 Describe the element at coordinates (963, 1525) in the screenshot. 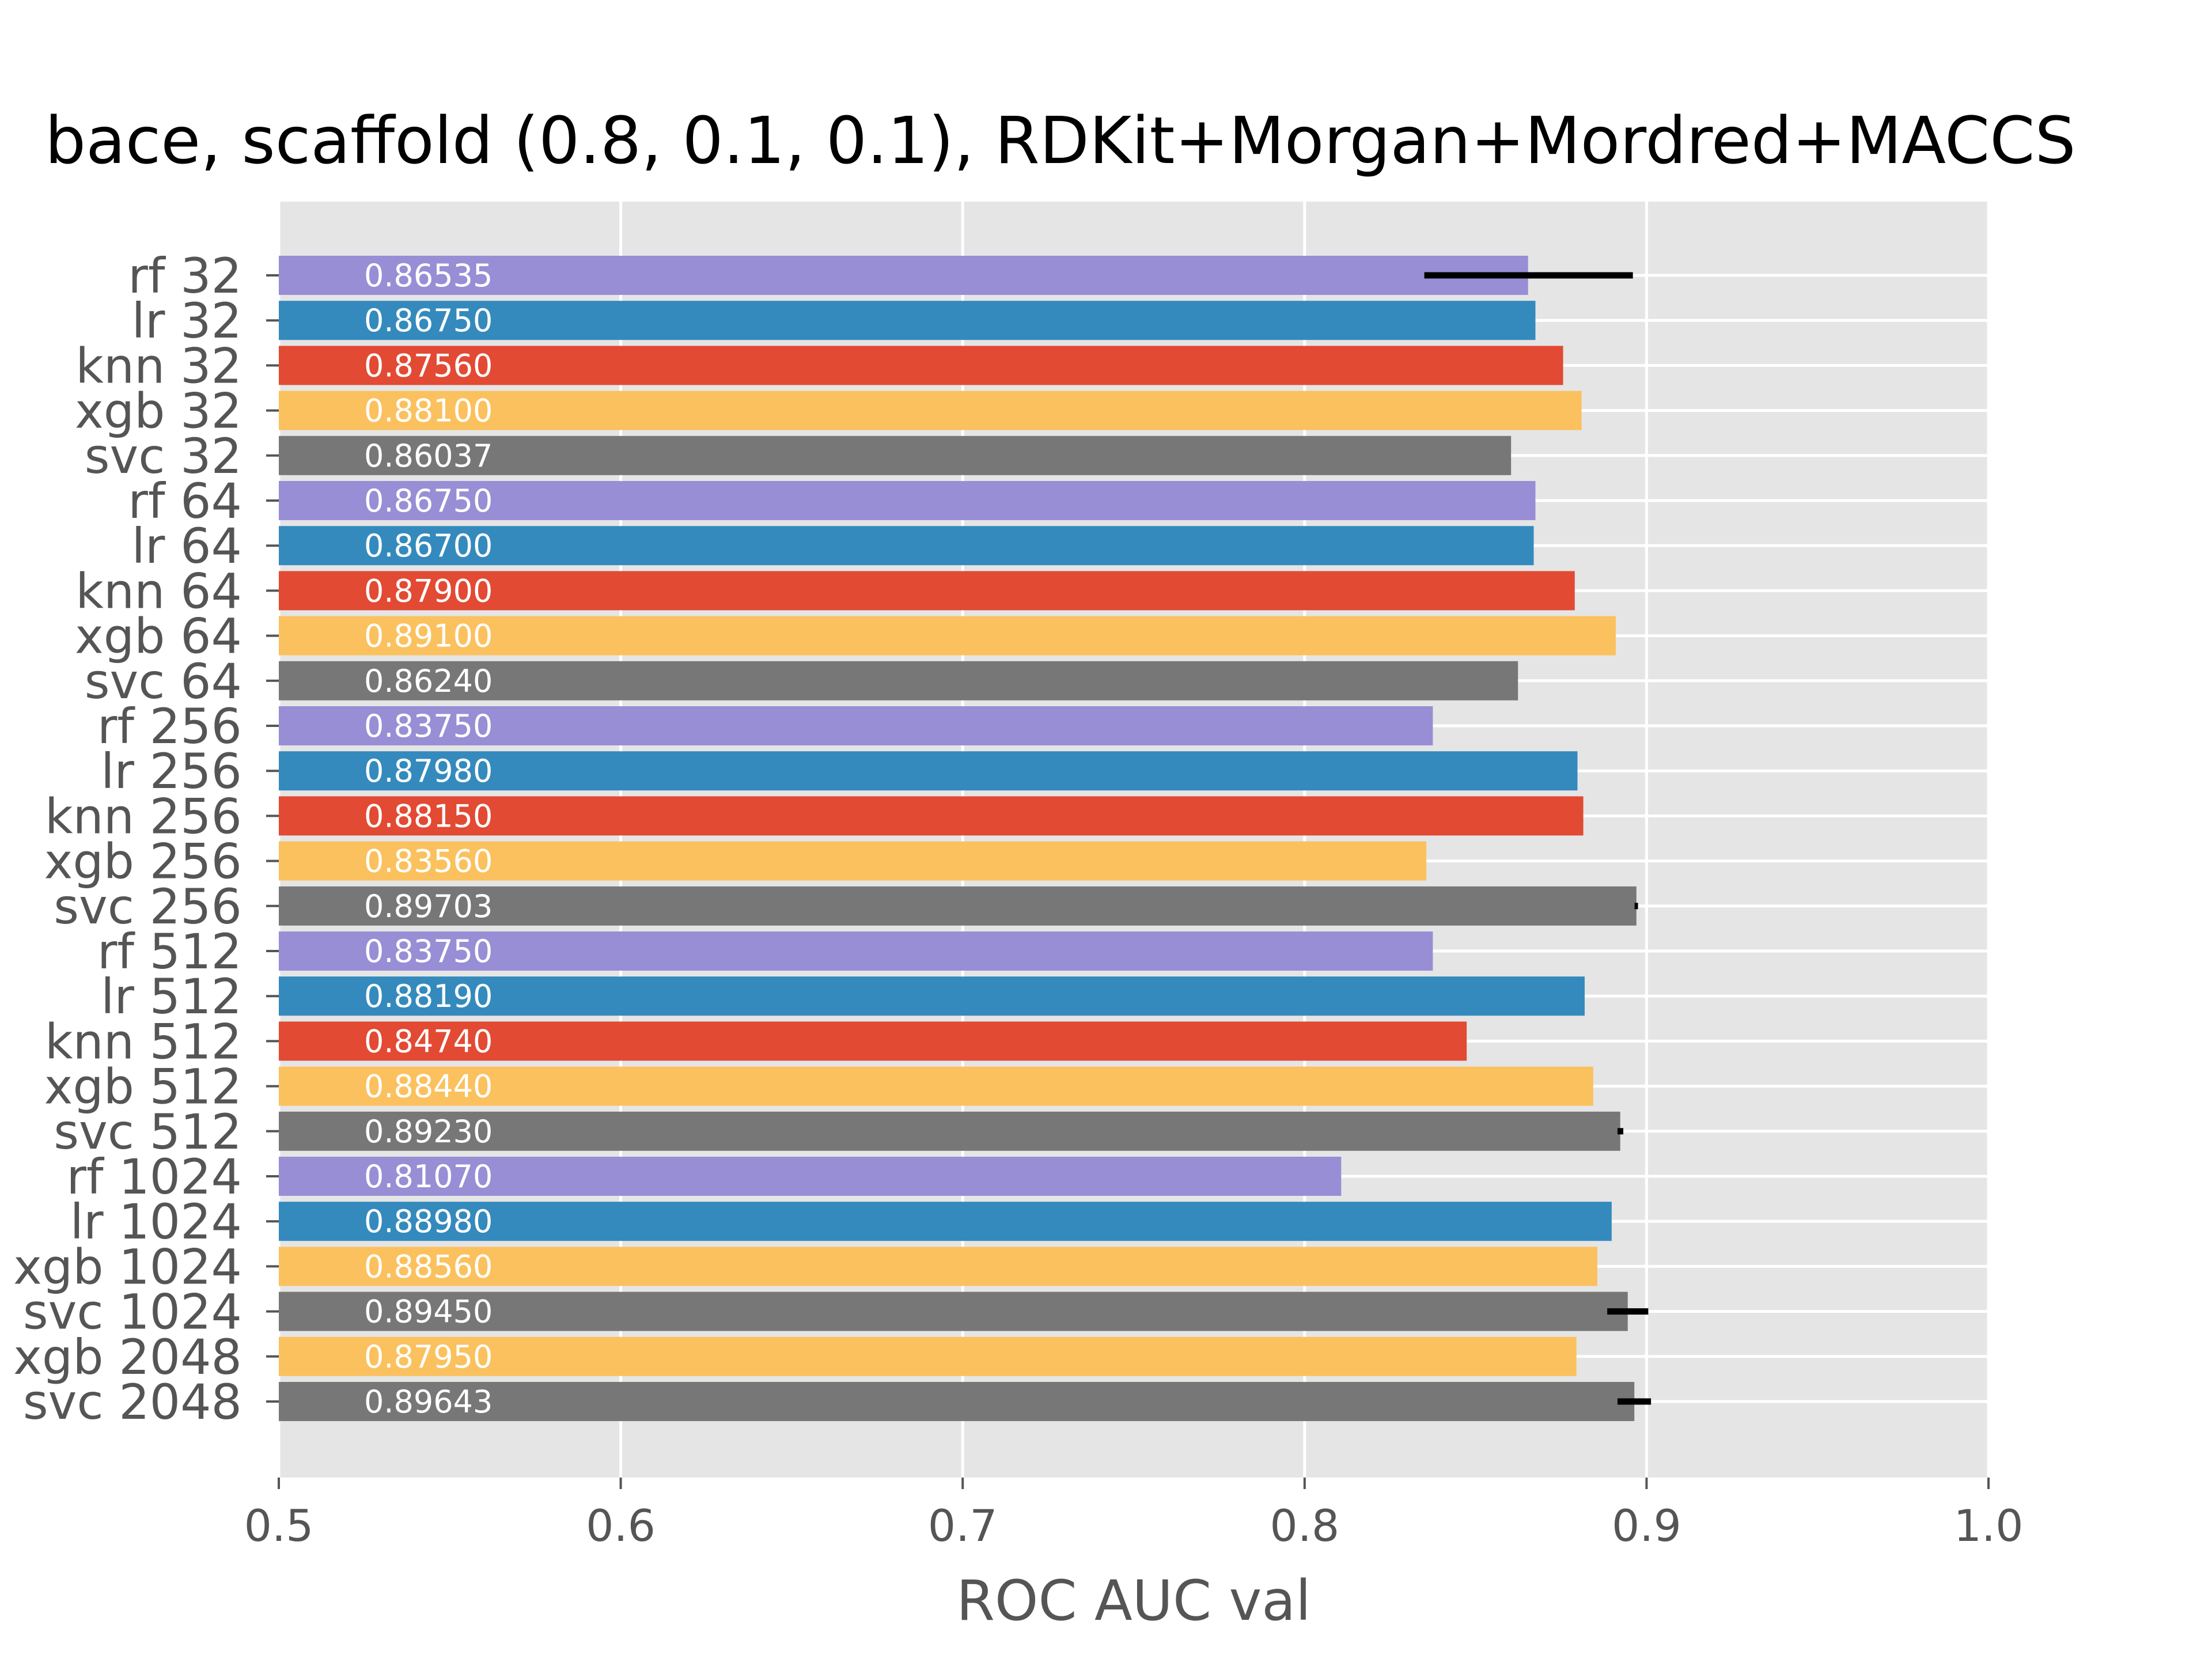

I see `x-tick-label: 0.7` at that location.